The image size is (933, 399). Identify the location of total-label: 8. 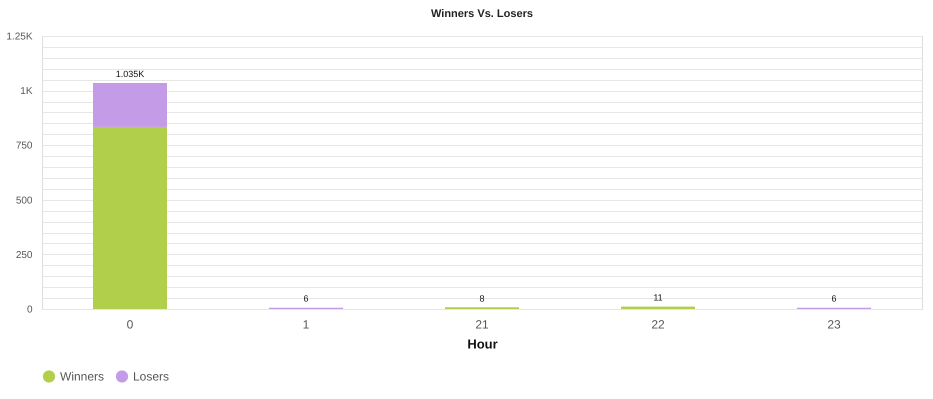
(482, 298).